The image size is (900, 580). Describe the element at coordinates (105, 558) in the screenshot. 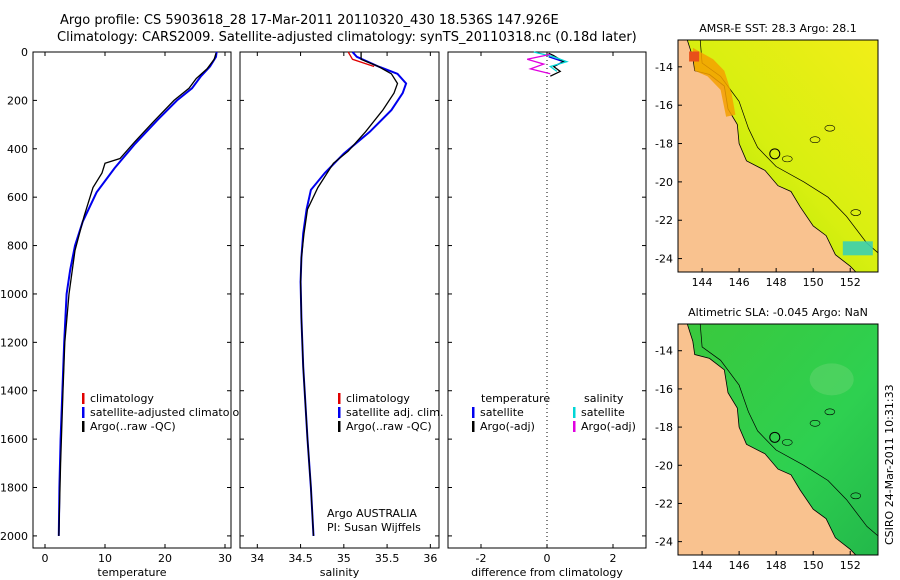

I see `x-tick-label: 10` at that location.